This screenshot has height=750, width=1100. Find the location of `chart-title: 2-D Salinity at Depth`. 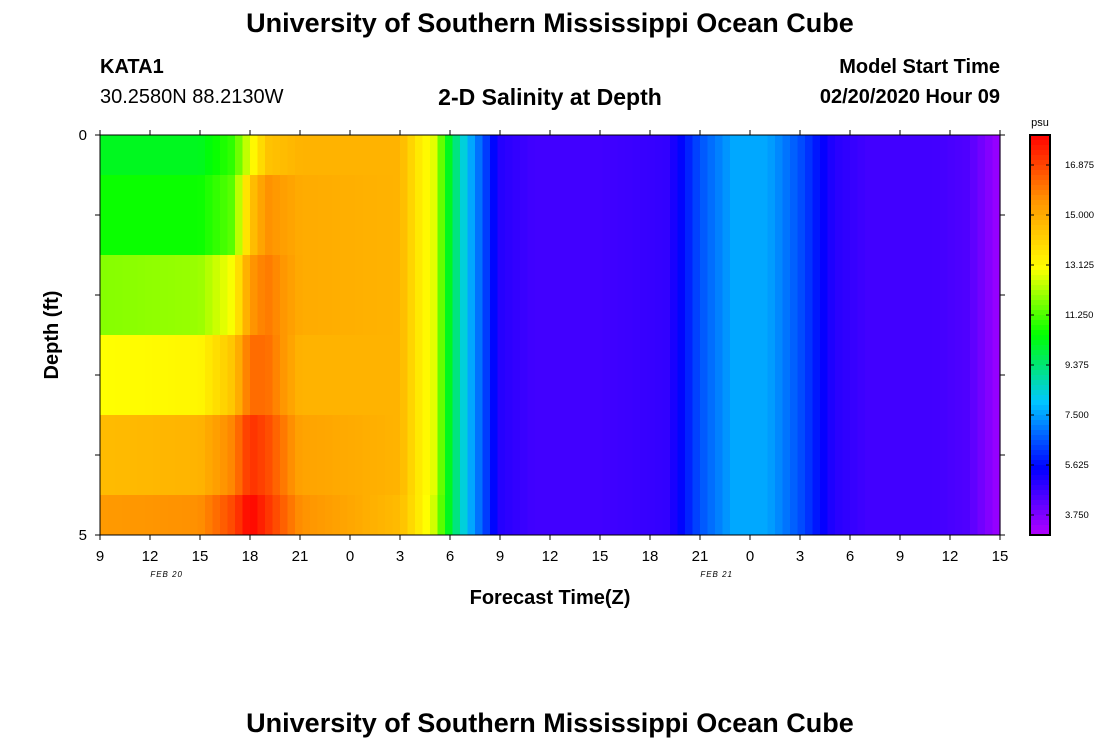

chart-title: 2-D Salinity at Depth is located at coordinates (550, 97).